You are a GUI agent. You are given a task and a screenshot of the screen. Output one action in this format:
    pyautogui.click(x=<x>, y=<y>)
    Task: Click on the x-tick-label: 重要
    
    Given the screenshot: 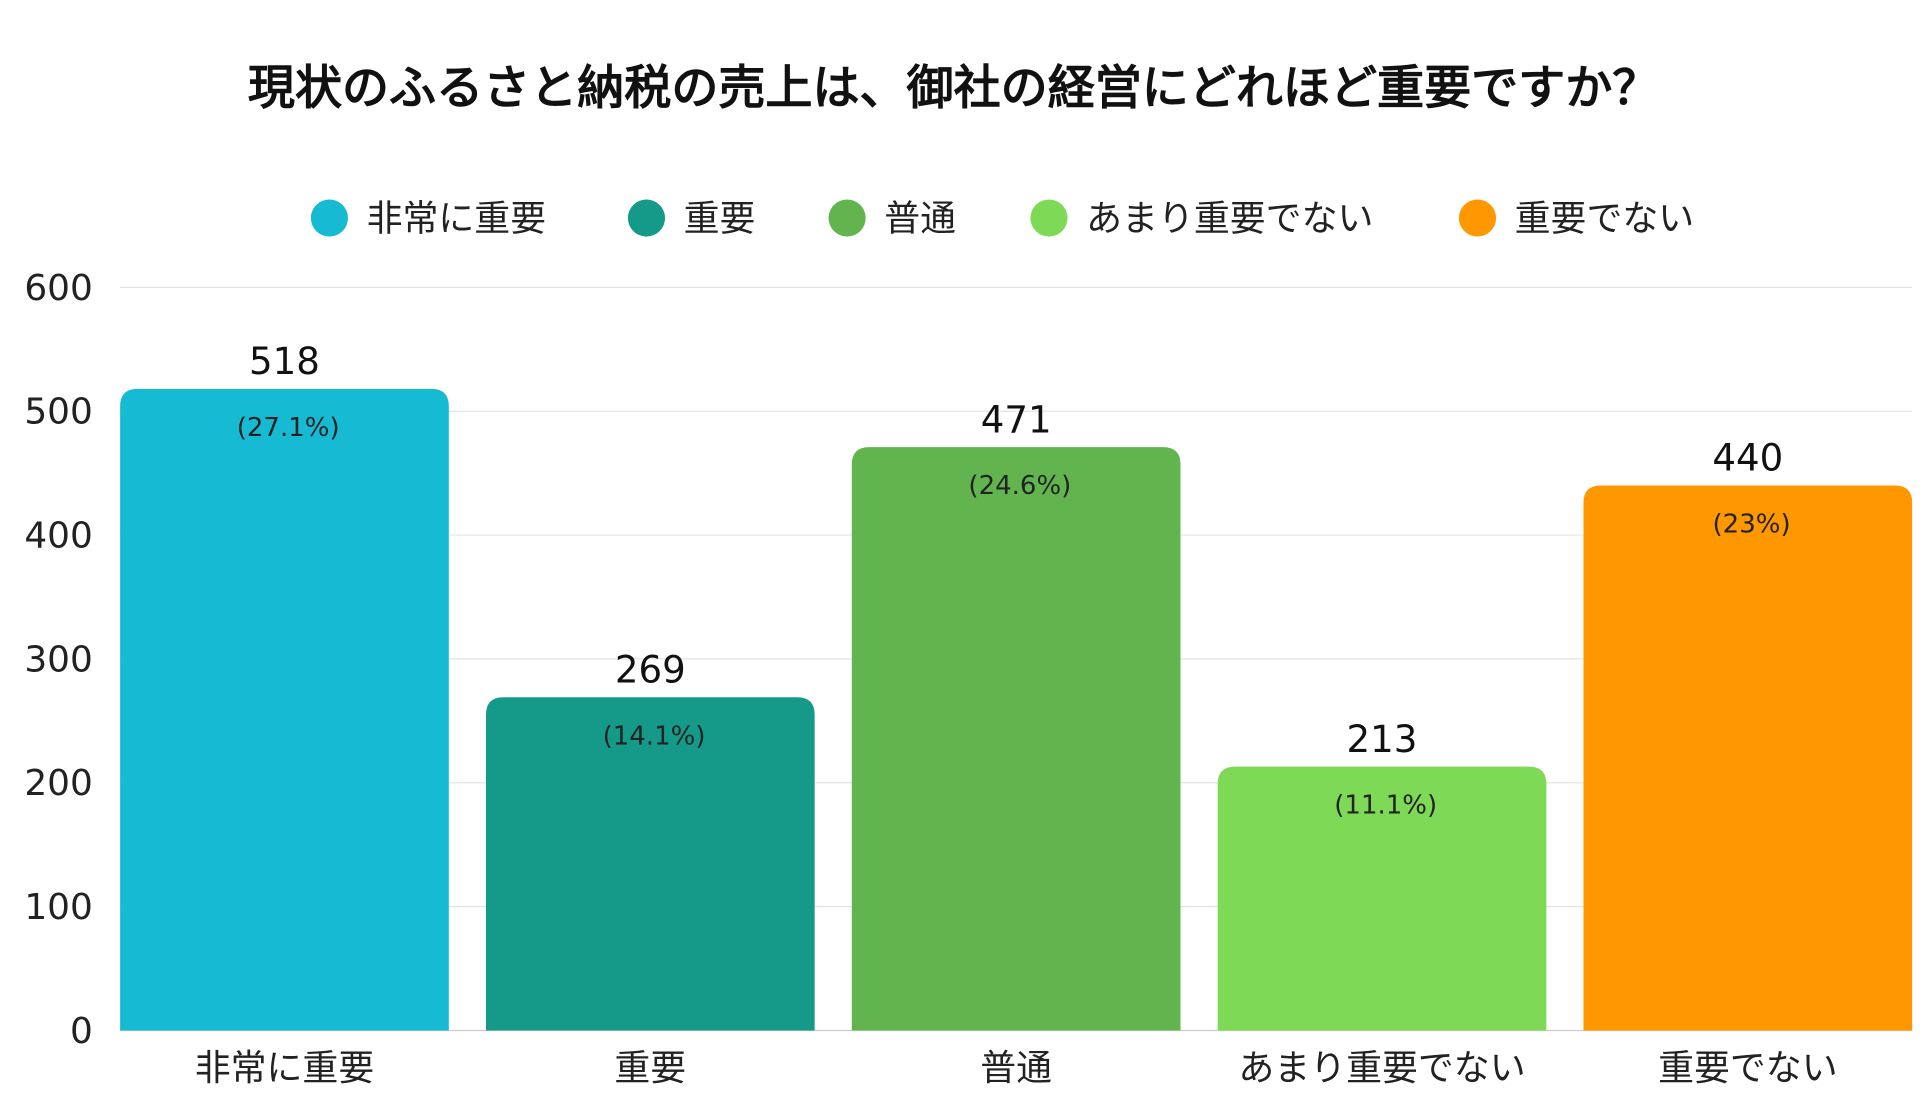 What is the action you would take?
    pyautogui.click(x=650, y=1068)
    